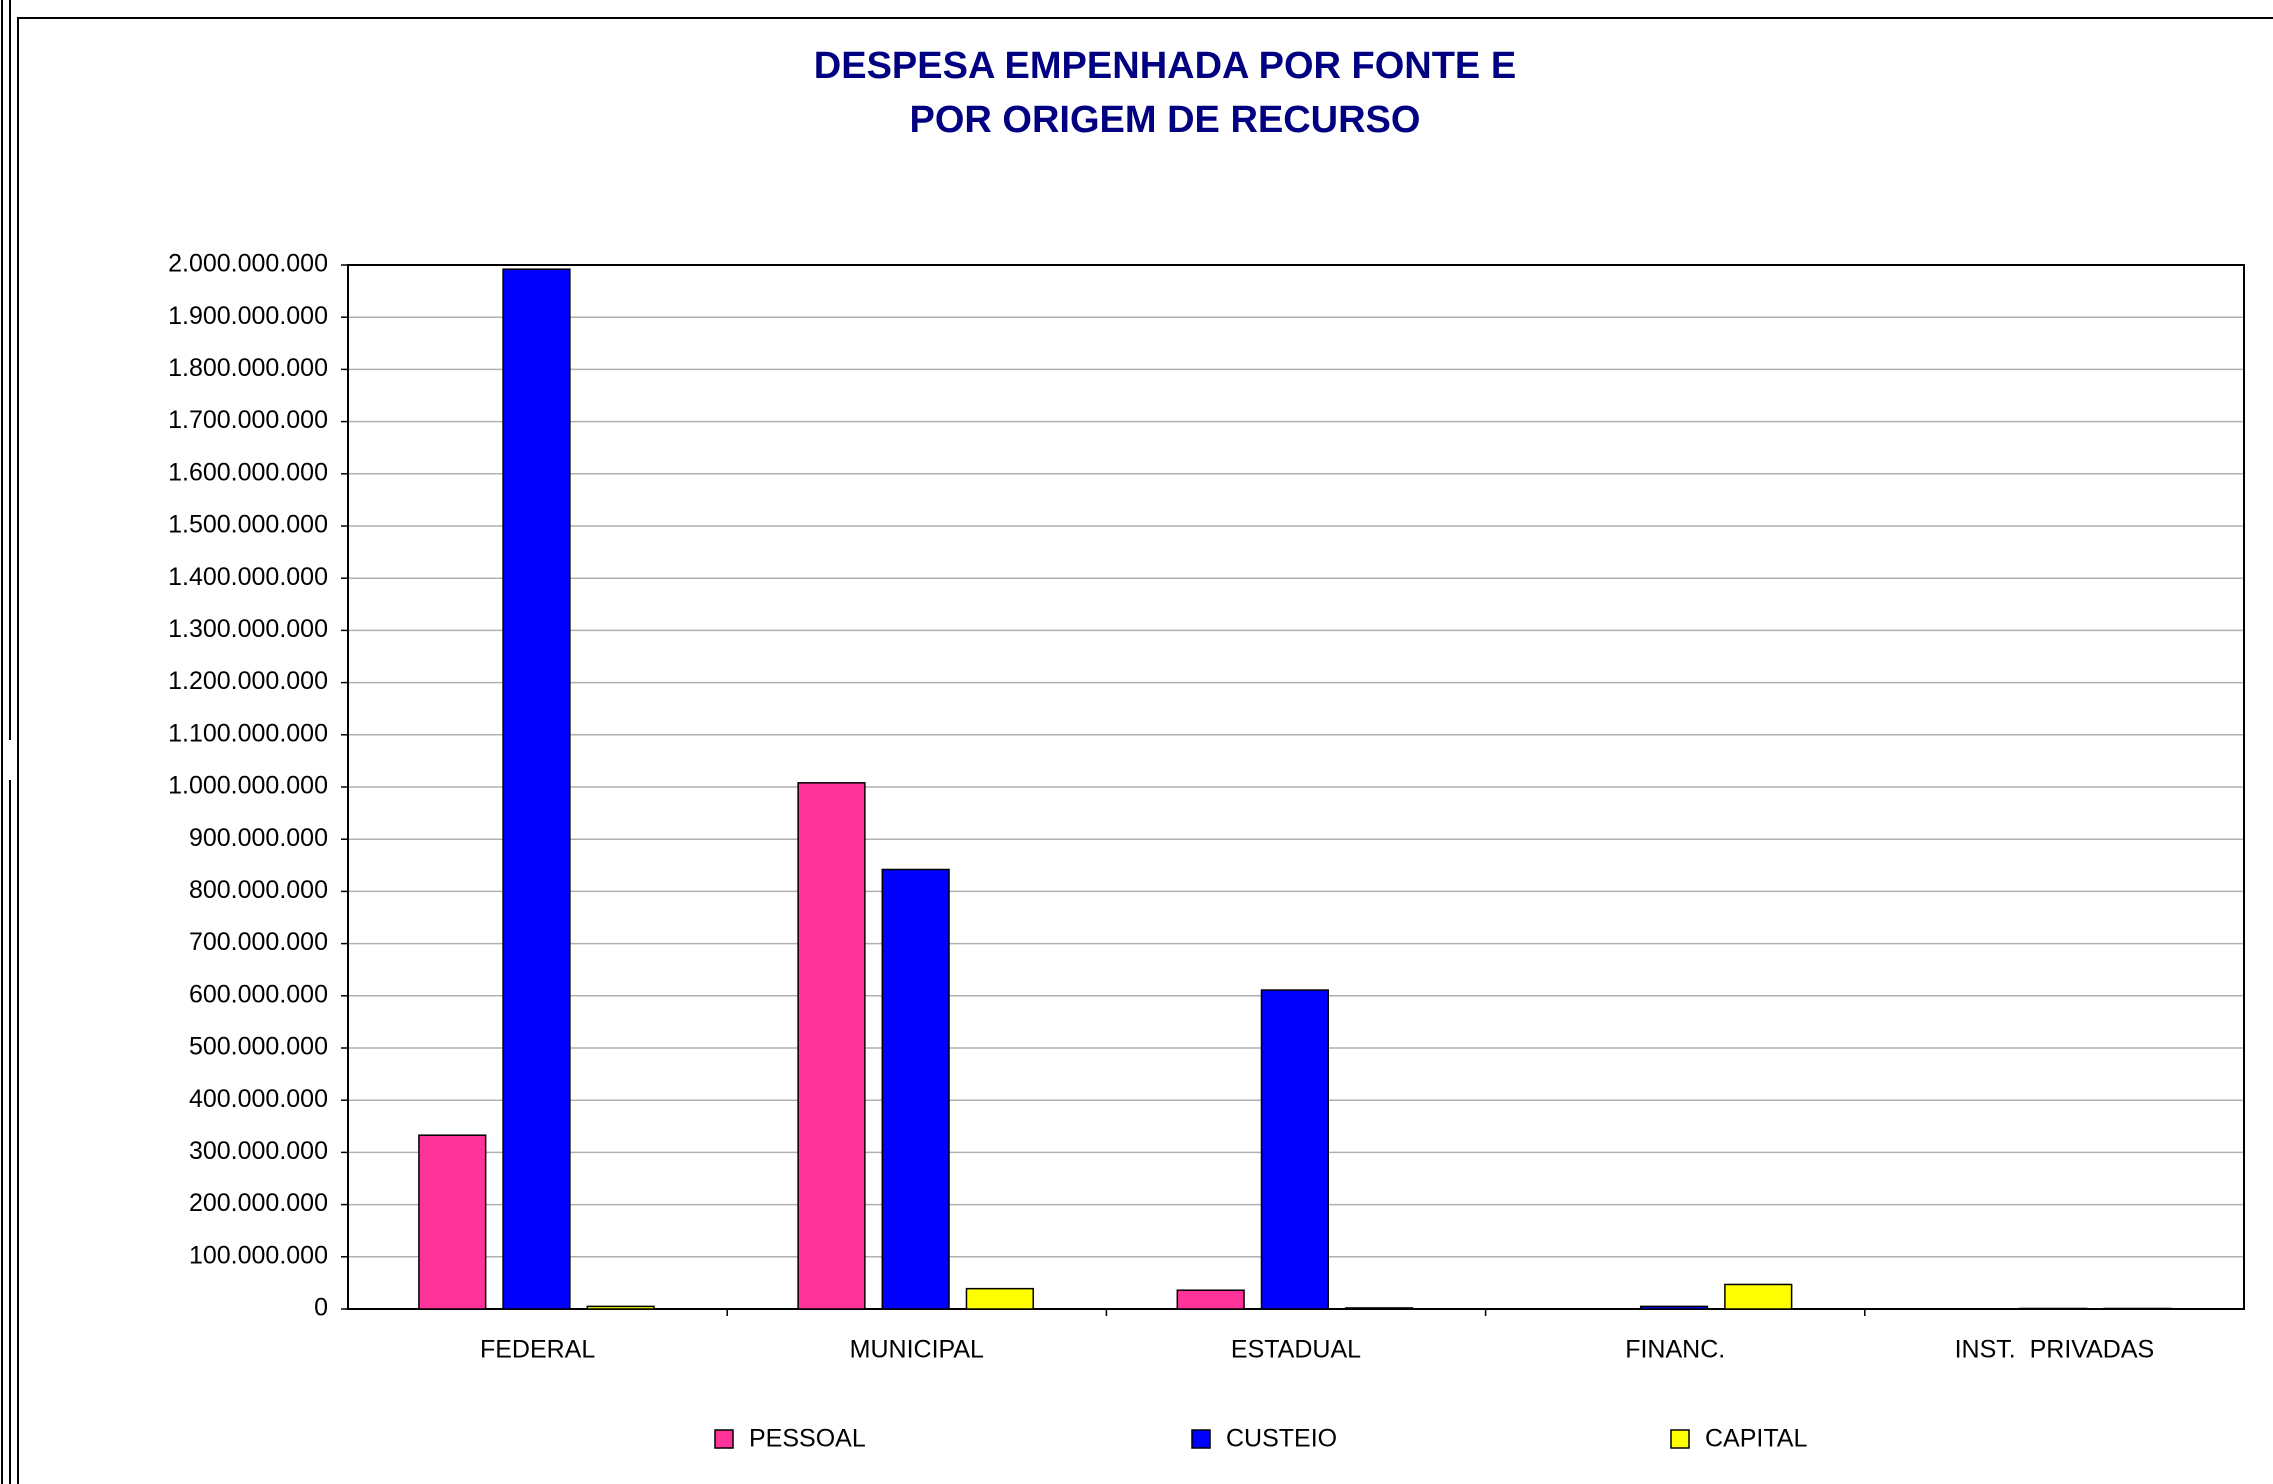 Image resolution: width=2273 pixels, height=1484 pixels. I want to click on chart-title: POR ORIGEM DE RECURSO, so click(1165, 120).